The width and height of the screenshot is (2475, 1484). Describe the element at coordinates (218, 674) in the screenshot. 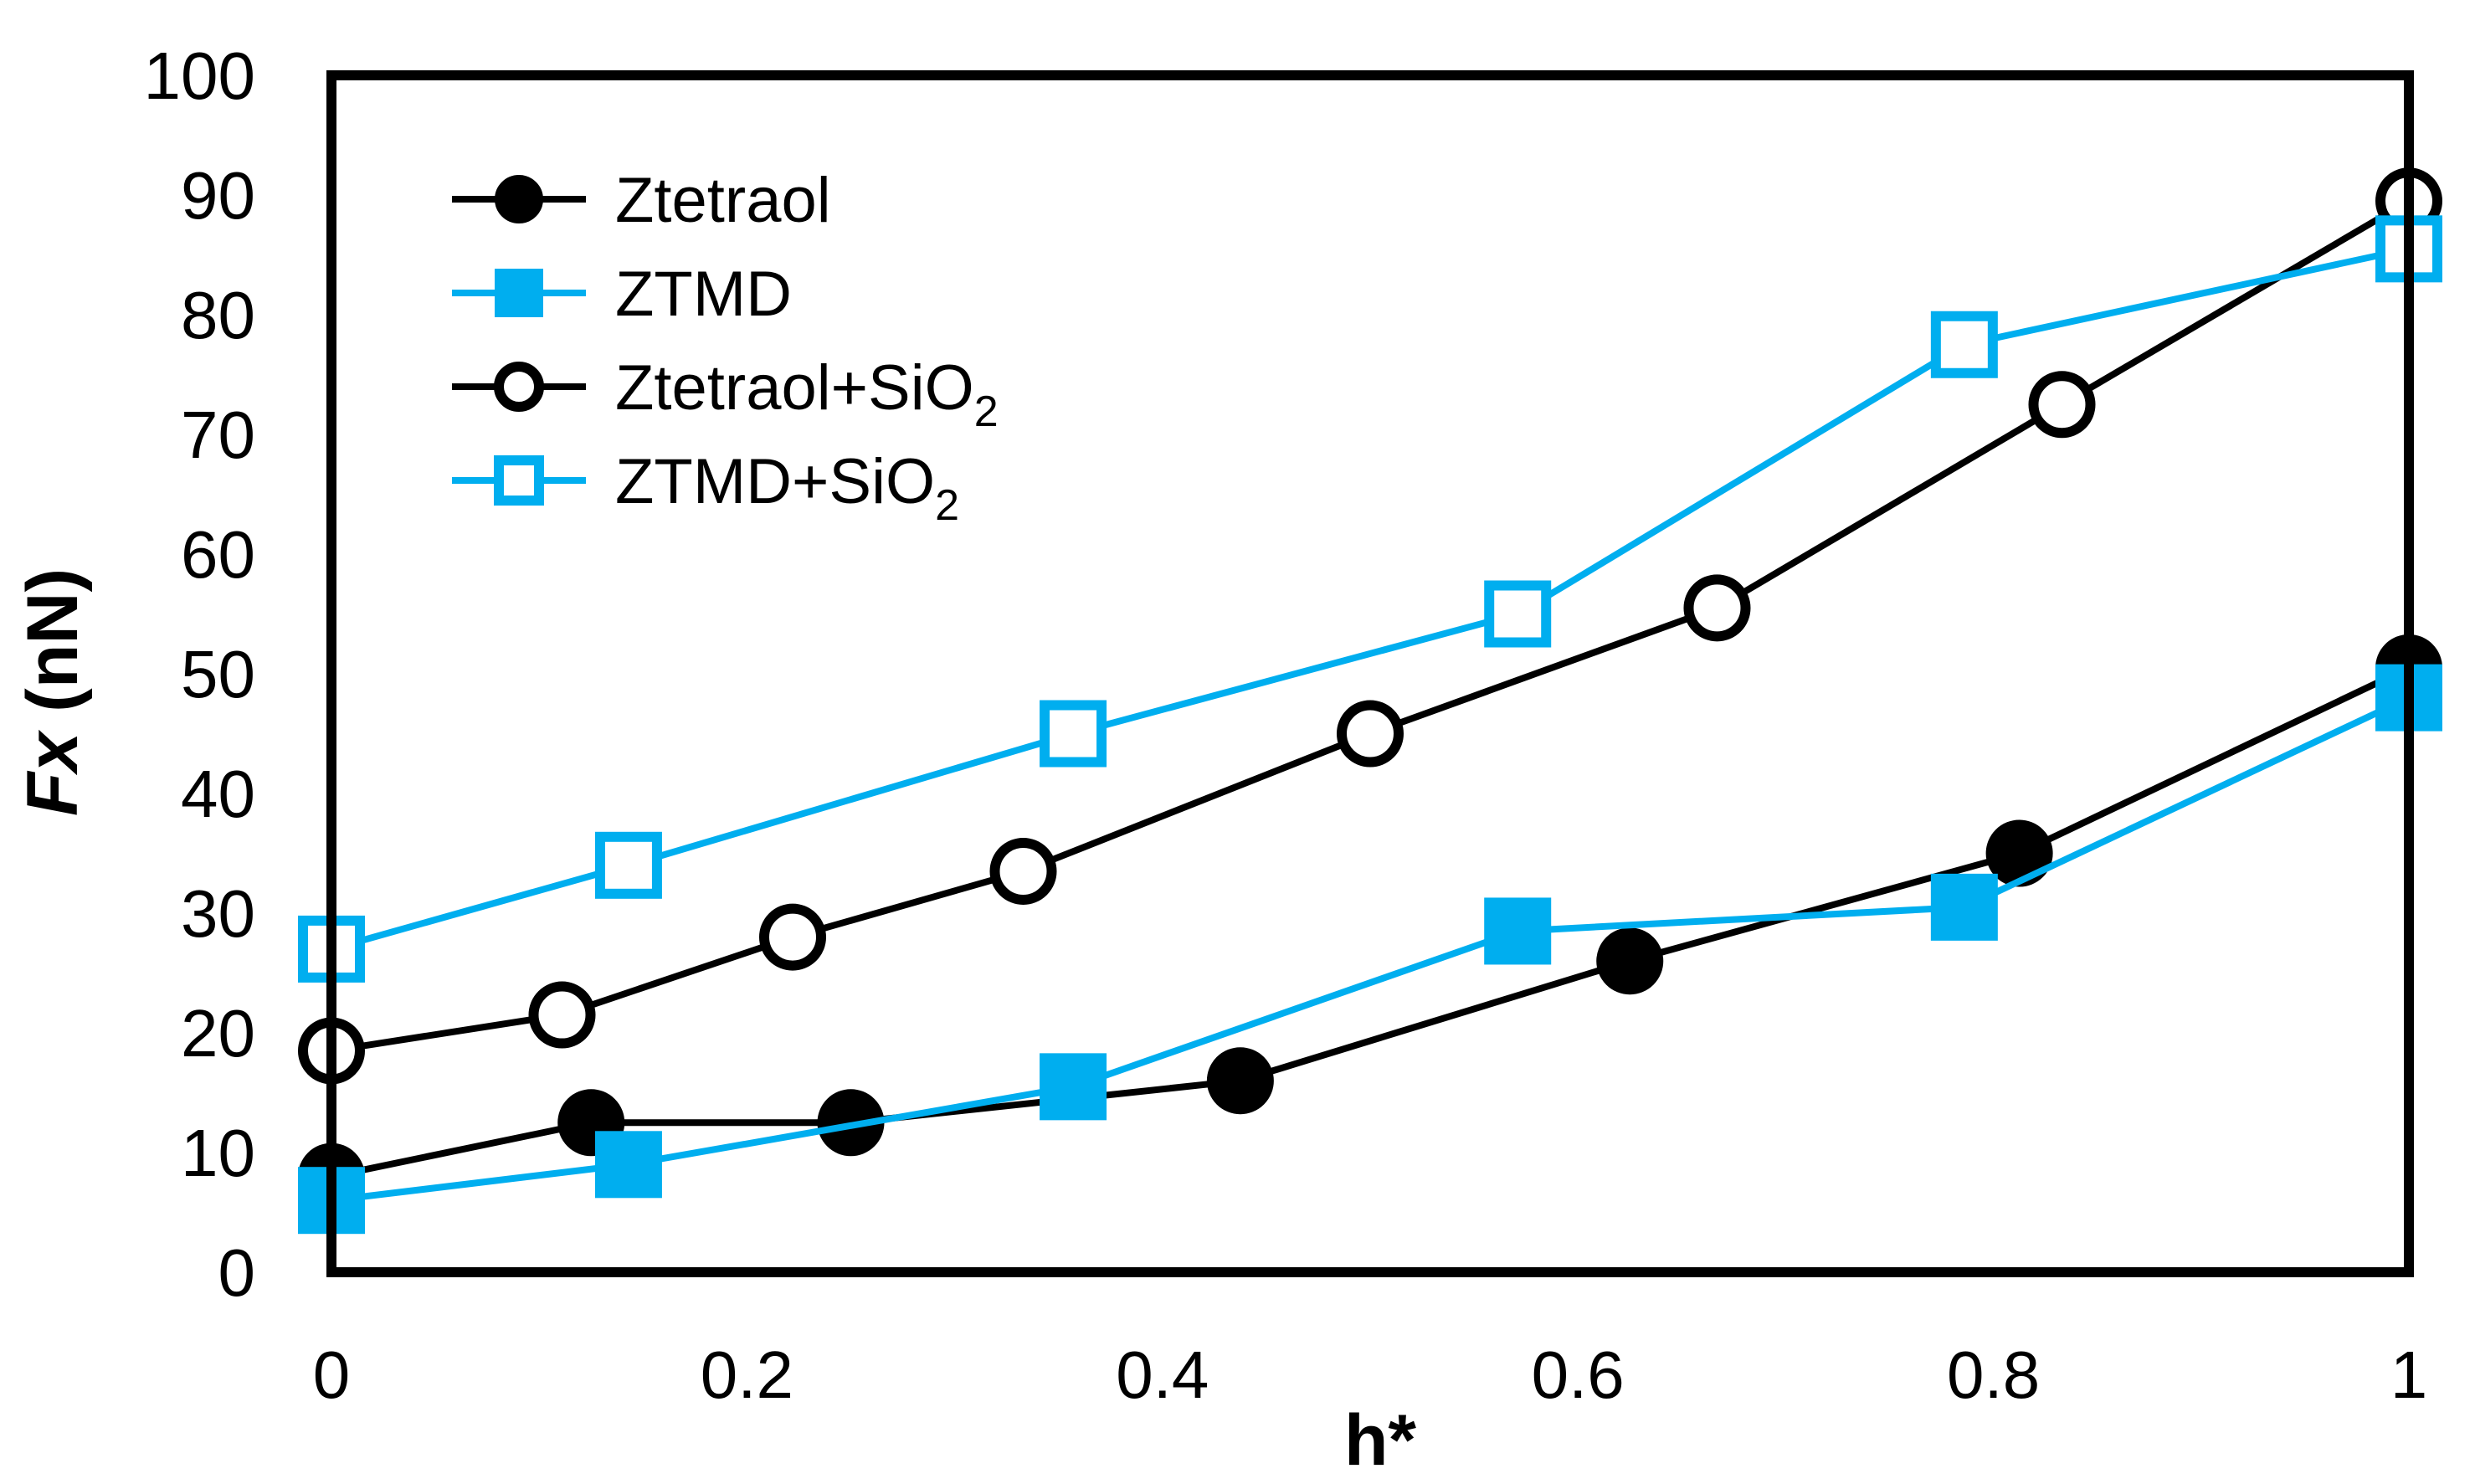

I see `y-tick-label: 50` at that location.